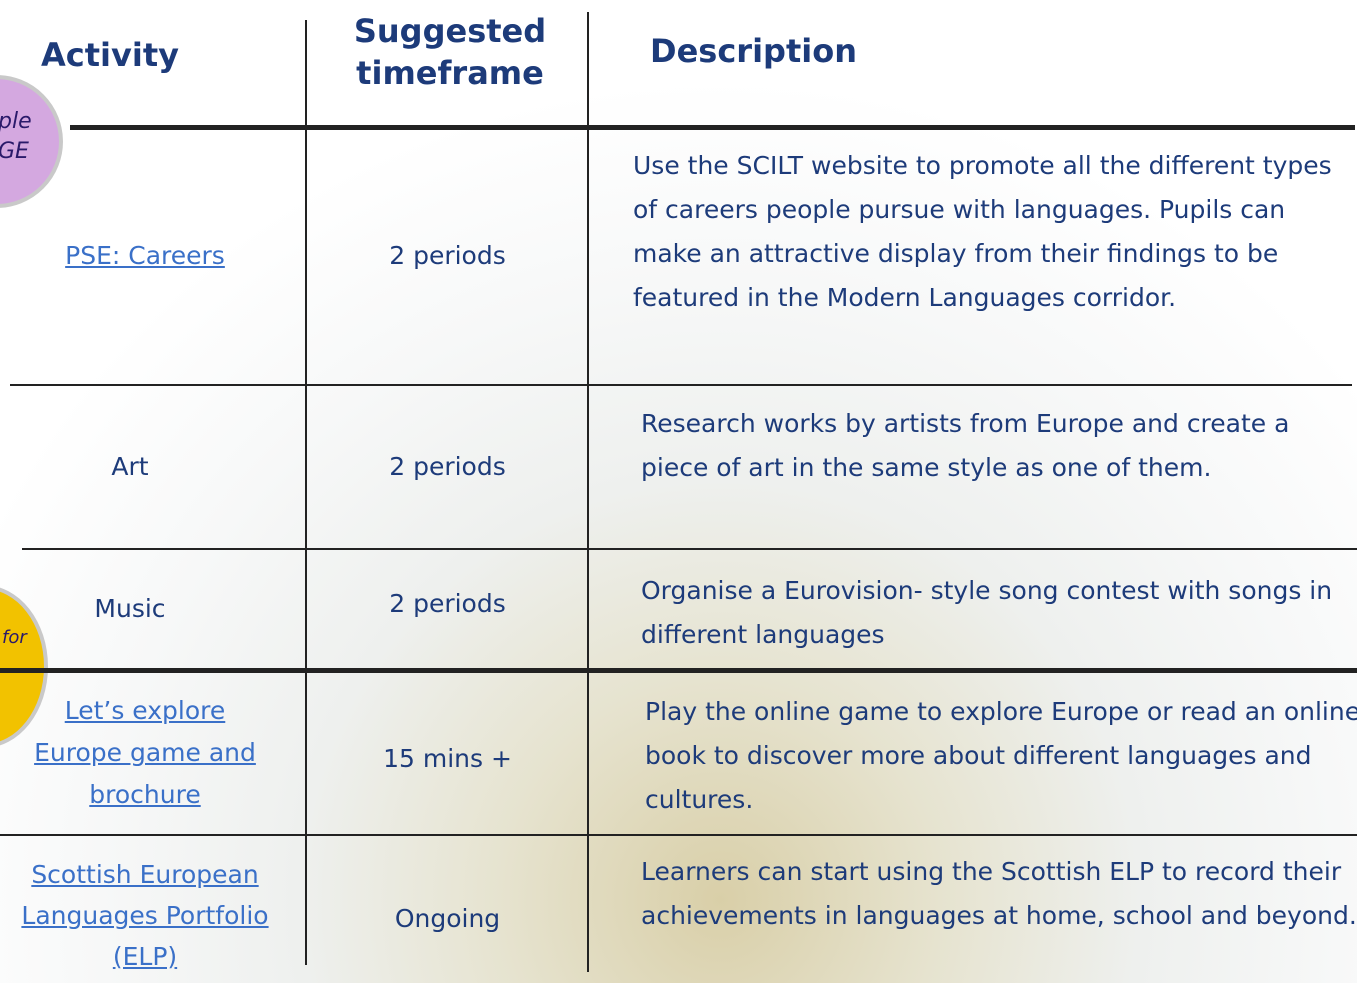  Describe the element at coordinates (753, 51) in the screenshot. I see `header-description: Description` at that location.